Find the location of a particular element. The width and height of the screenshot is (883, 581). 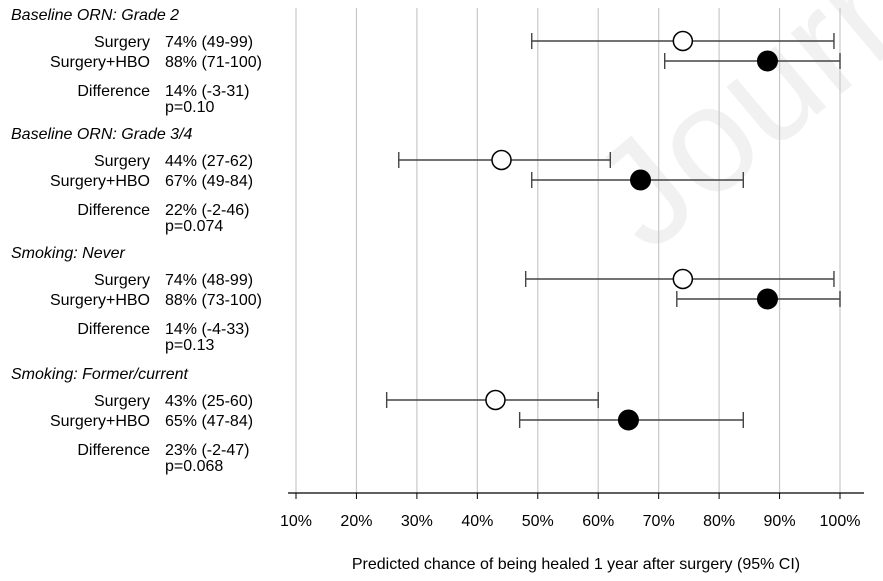

x-tick-label: 80% is located at coordinates (719, 521).